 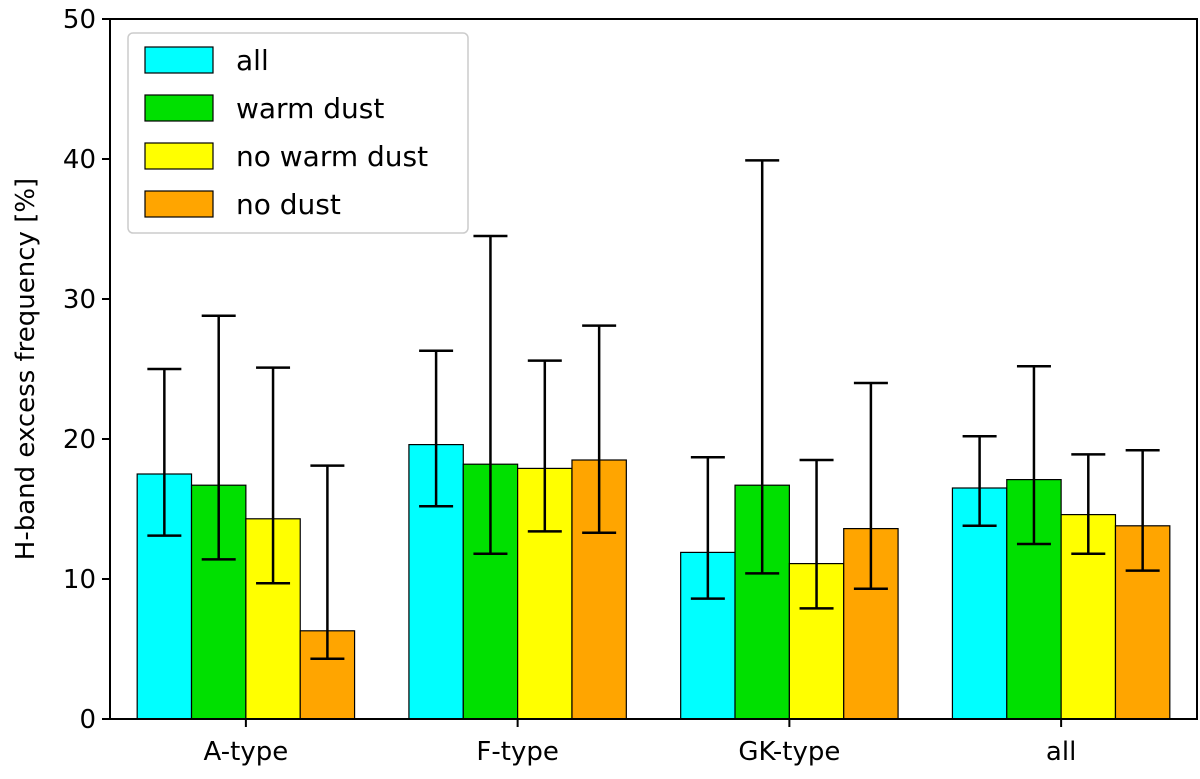 I want to click on y-axis-label: H-band excess frequency [%], so click(x=26, y=369).